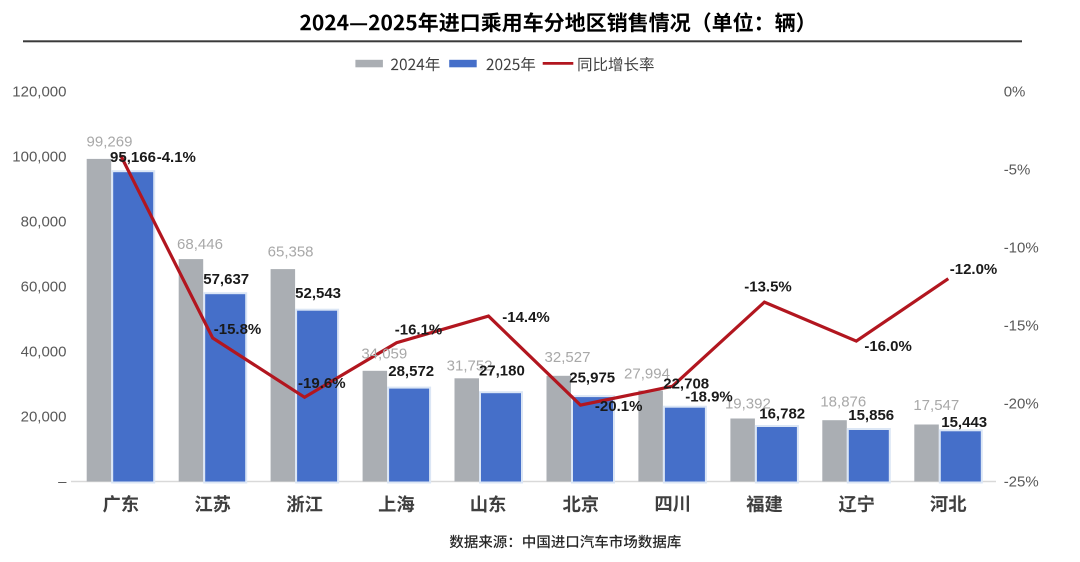 This screenshot has height=562, width=1080. Describe the element at coordinates (888, 346) in the screenshot. I see `svg-text: -16.0%` at that location.